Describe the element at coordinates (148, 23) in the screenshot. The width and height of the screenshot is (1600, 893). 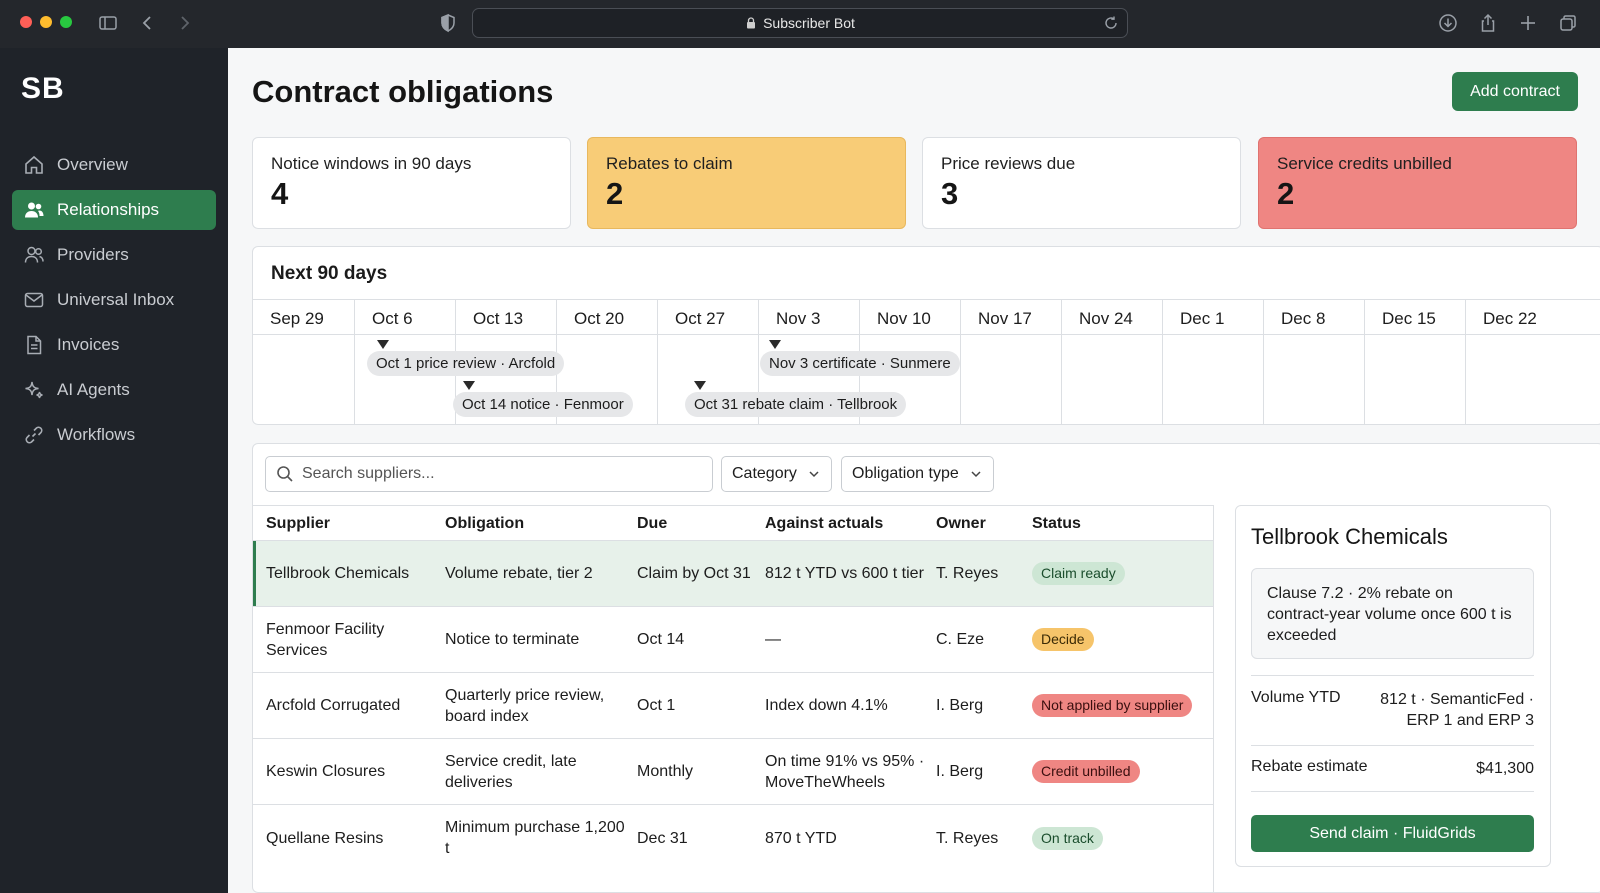
I see `back-icon` at that location.